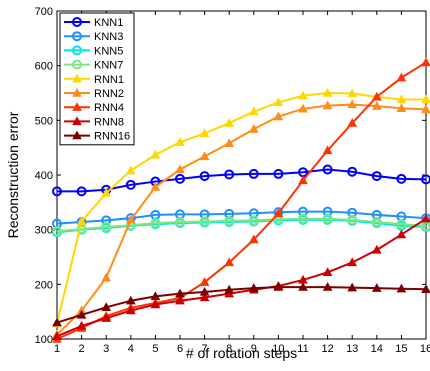 This screenshot has height=371, width=430. What do you see at coordinates (377, 349) in the screenshot?
I see `x-tick-label: 14` at bounding box center [377, 349].